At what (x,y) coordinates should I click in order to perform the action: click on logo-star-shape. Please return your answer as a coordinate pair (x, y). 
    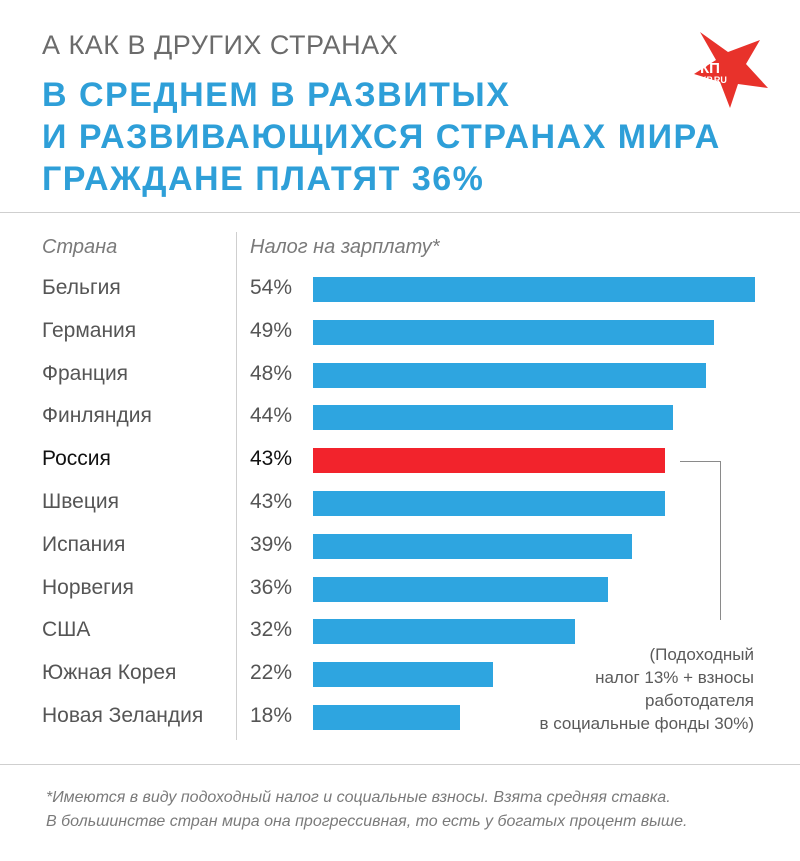
    Looking at the image, I should click on (731, 70).